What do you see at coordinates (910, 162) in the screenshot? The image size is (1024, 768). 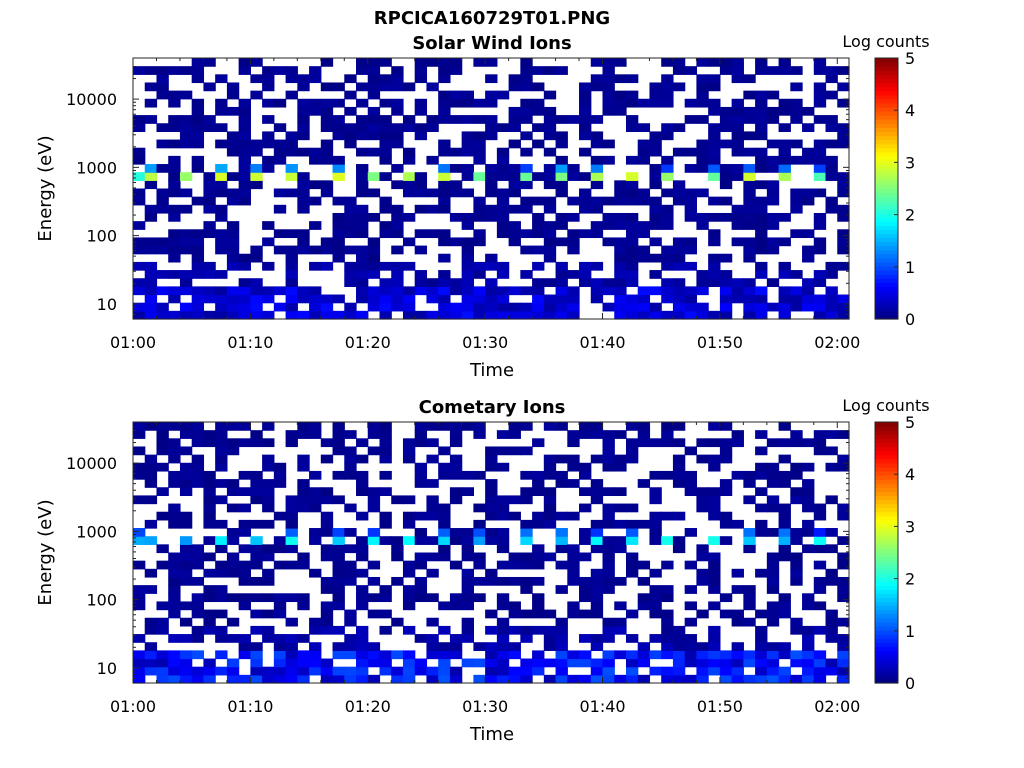 I see `colorbar-tick-label: 3` at bounding box center [910, 162].